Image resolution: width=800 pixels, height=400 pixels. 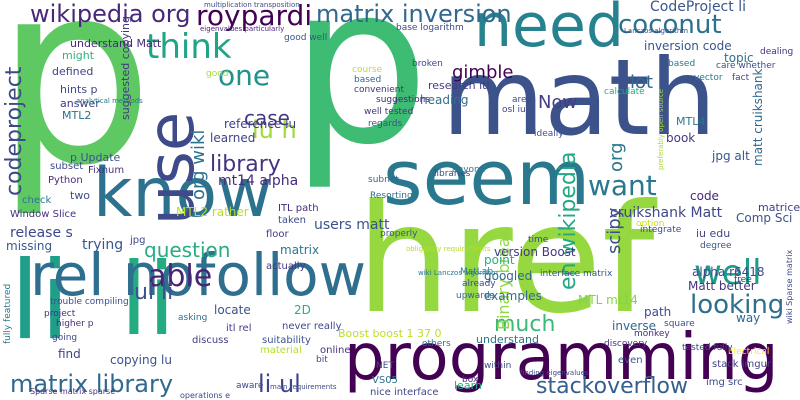 I want to click on word-cloud-word: org wiki, so click(x=198, y=164).